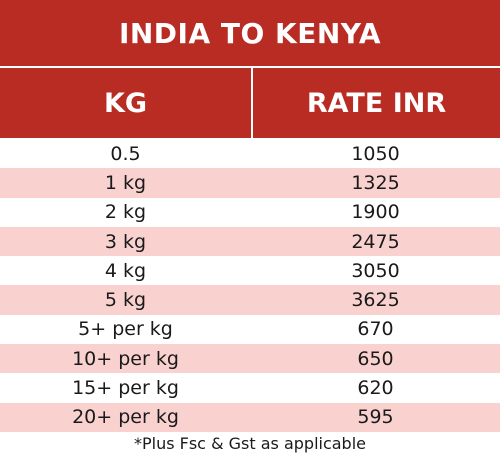 This screenshot has width=500, height=460. What do you see at coordinates (375, 241) in the screenshot?
I see `rate-cell: 2475` at bounding box center [375, 241].